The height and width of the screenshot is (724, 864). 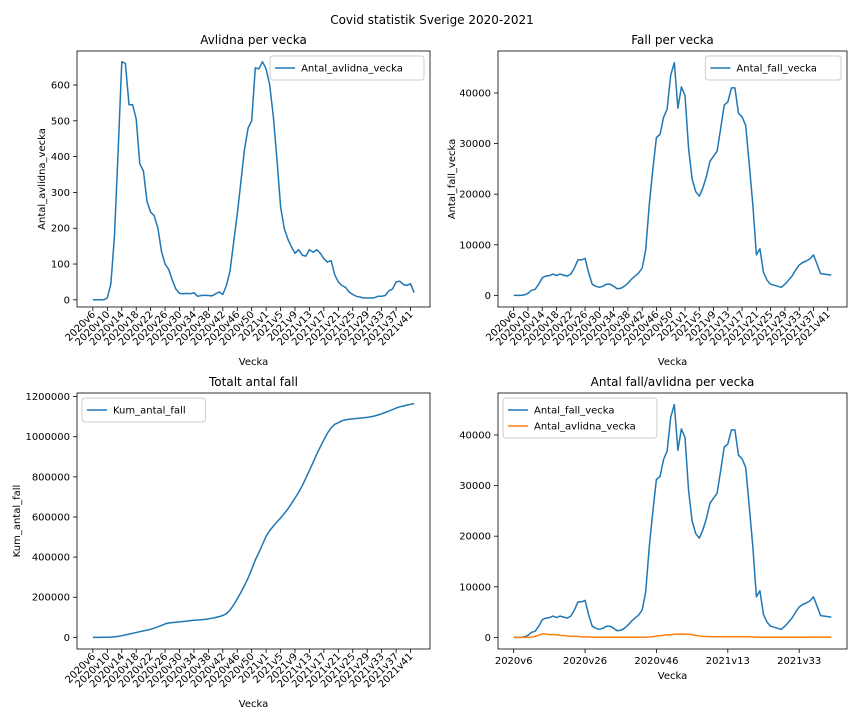 What do you see at coordinates (799, 661) in the screenshot?
I see `x-tick-label: 2021v33` at bounding box center [799, 661].